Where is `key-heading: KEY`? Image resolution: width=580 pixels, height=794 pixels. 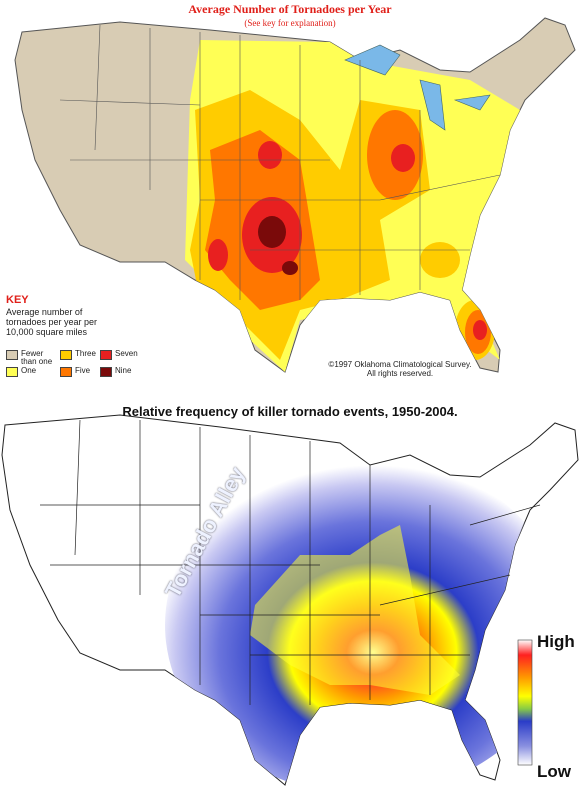
key-heading: KEY is located at coordinates (17, 300).